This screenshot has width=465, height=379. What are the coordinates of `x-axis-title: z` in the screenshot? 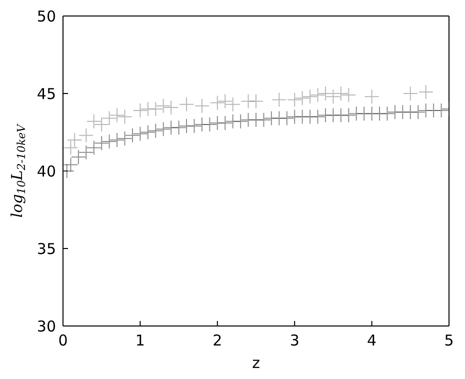 It's located at (256, 363).